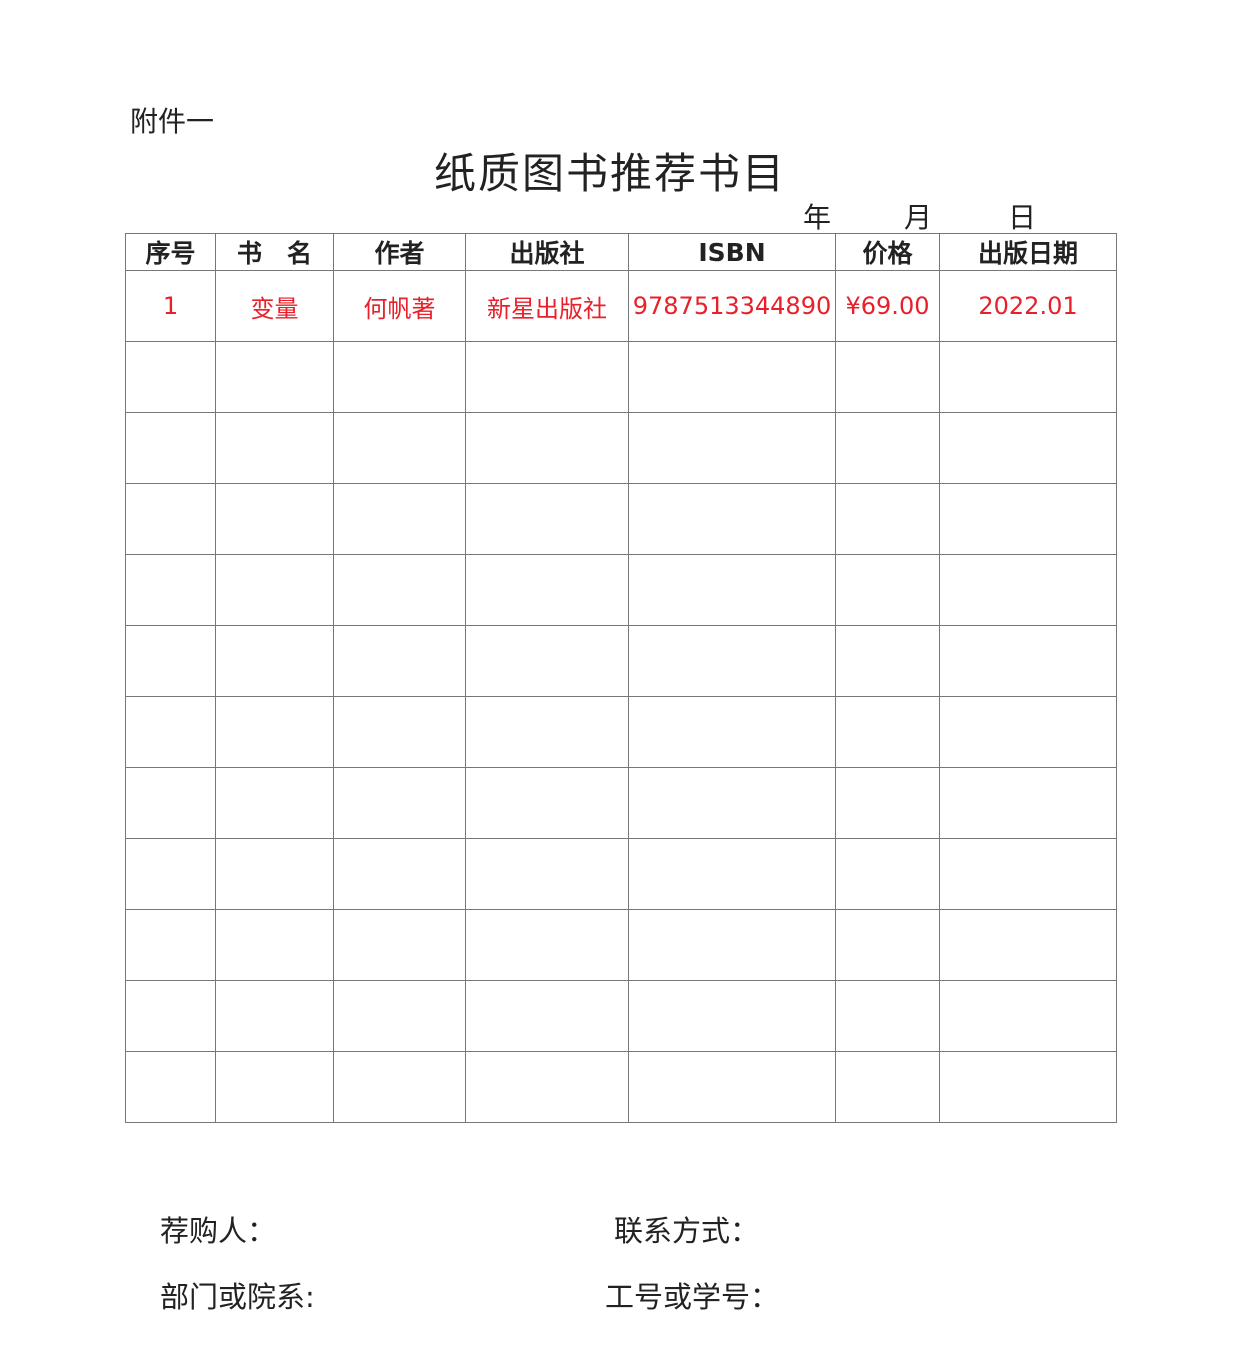  Describe the element at coordinates (687, 1231) in the screenshot. I see `contact-label: 联系方式：` at that location.